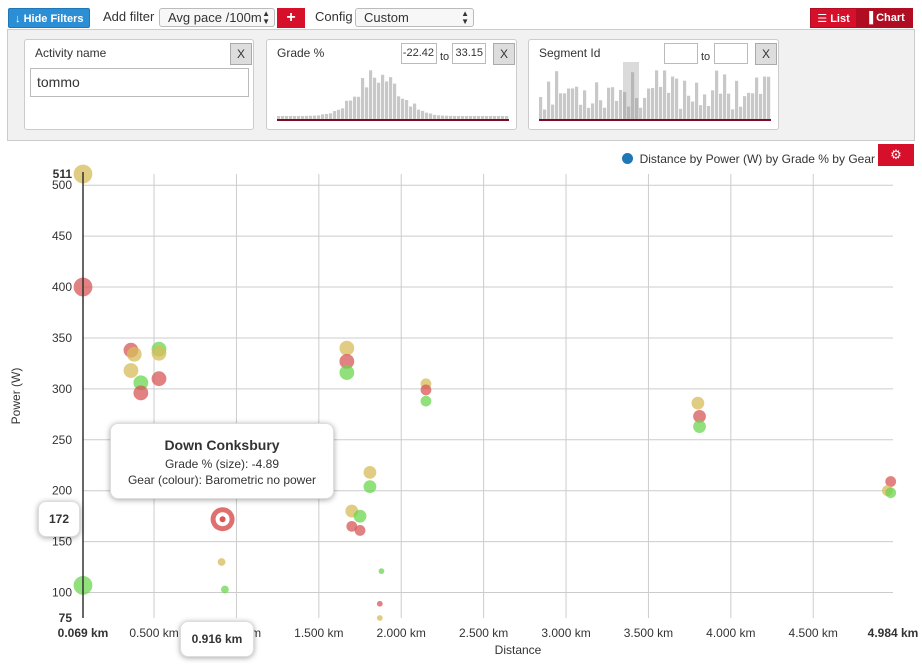 The width and height of the screenshot is (922, 668). Describe the element at coordinates (291, 18) in the screenshot. I see `add-filter-button: +` at that location.